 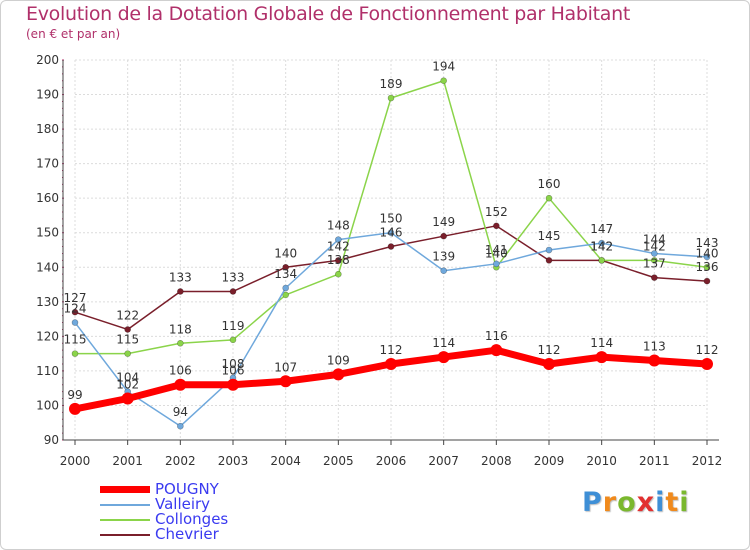 I want to click on data-label-valleiry: 144, so click(x=654, y=239).